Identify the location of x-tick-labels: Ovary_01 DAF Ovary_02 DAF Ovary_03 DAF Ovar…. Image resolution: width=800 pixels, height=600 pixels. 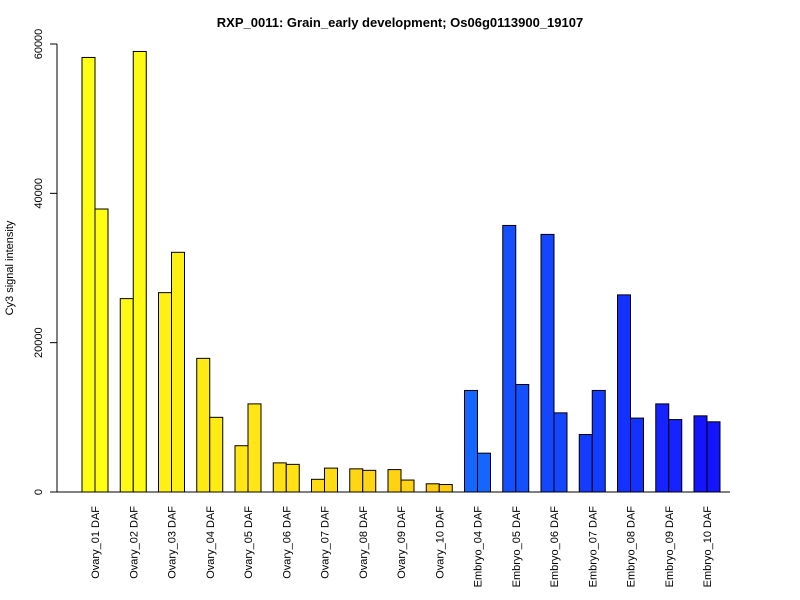
(402, 547).